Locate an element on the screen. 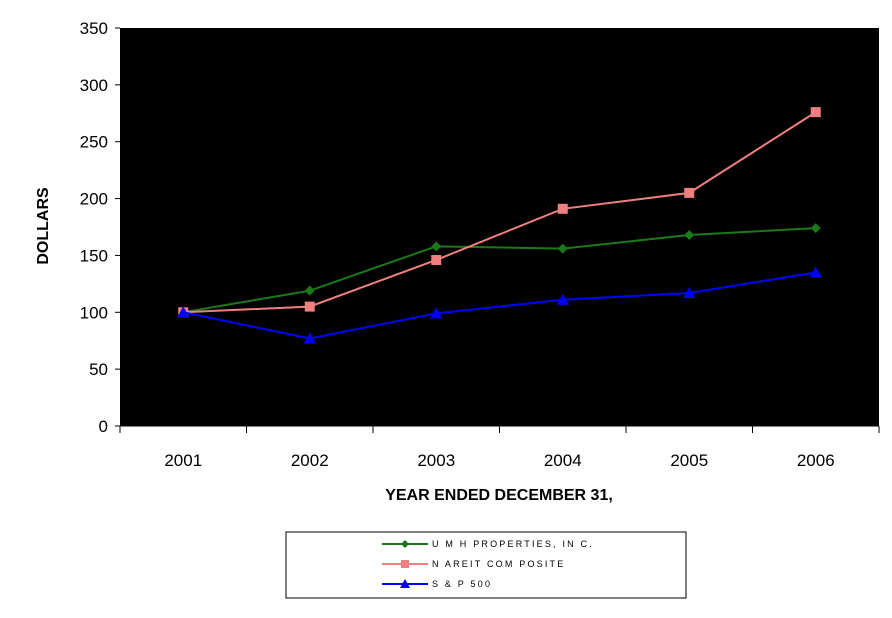 The image size is (892, 618). y-axis: 0 50 100 150 200 250 300 350 is located at coordinates (100, 227).